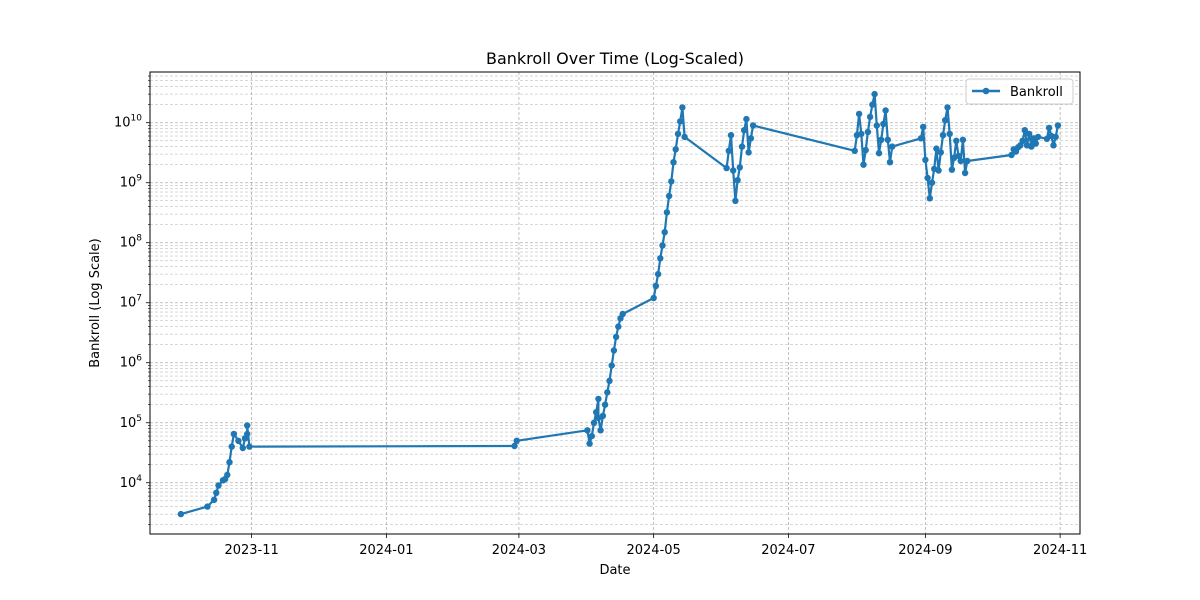 This screenshot has height=600, width=1200. Describe the element at coordinates (95, 303) in the screenshot. I see `y-axis-label: Bankroll (Log Scale)` at that location.